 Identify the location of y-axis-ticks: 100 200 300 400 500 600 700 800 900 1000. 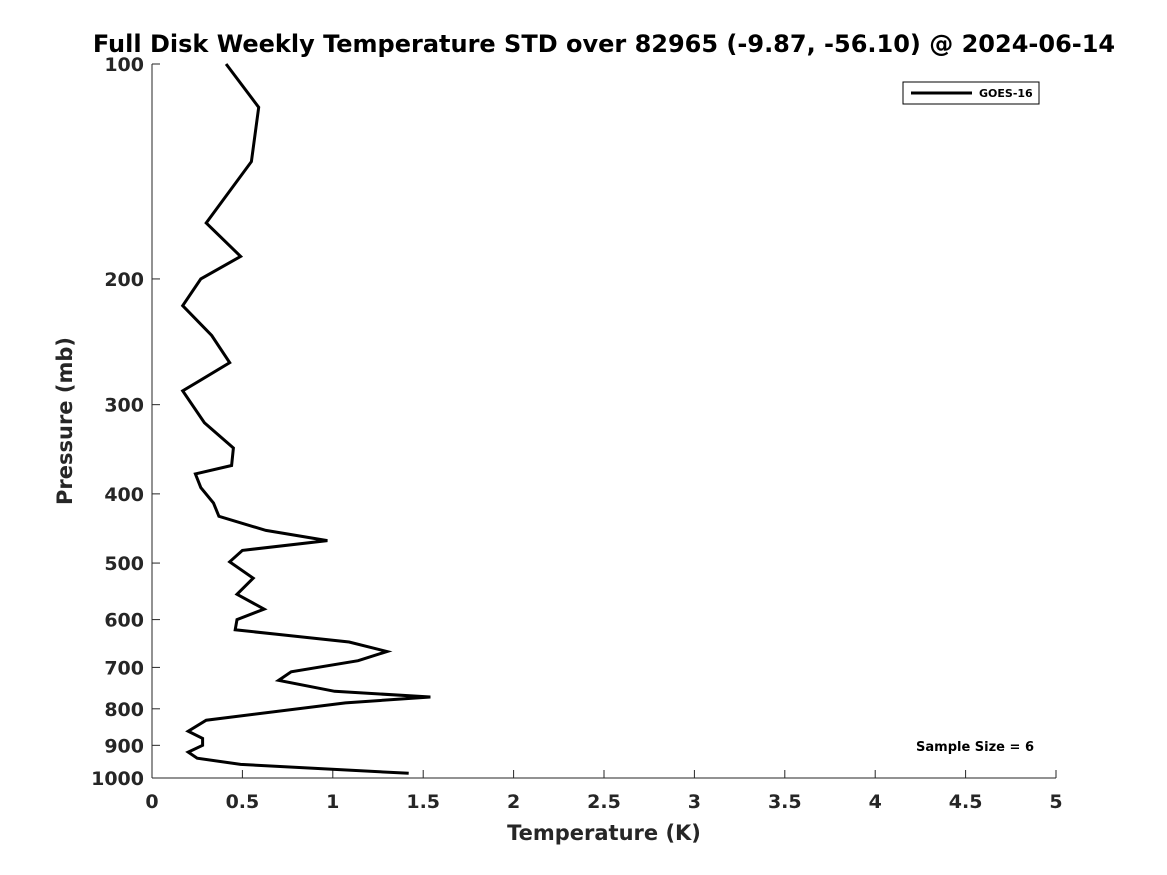
(125, 422).